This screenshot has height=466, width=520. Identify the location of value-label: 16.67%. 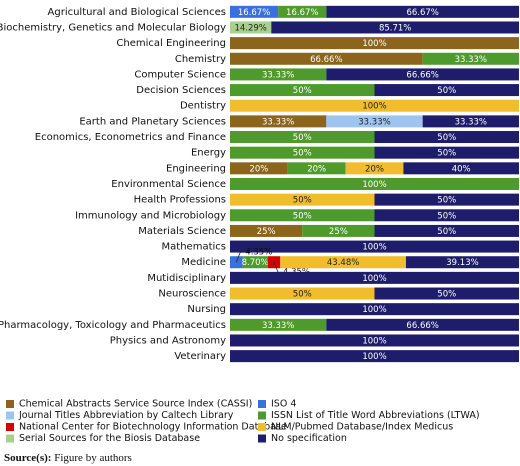
(302, 13).